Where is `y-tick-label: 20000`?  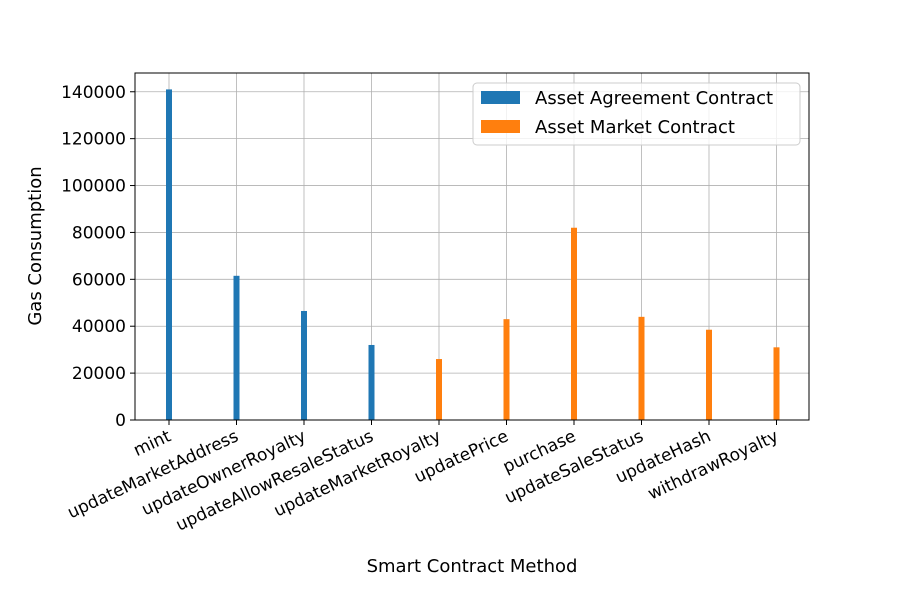 y-tick-label: 20000 is located at coordinates (99, 374).